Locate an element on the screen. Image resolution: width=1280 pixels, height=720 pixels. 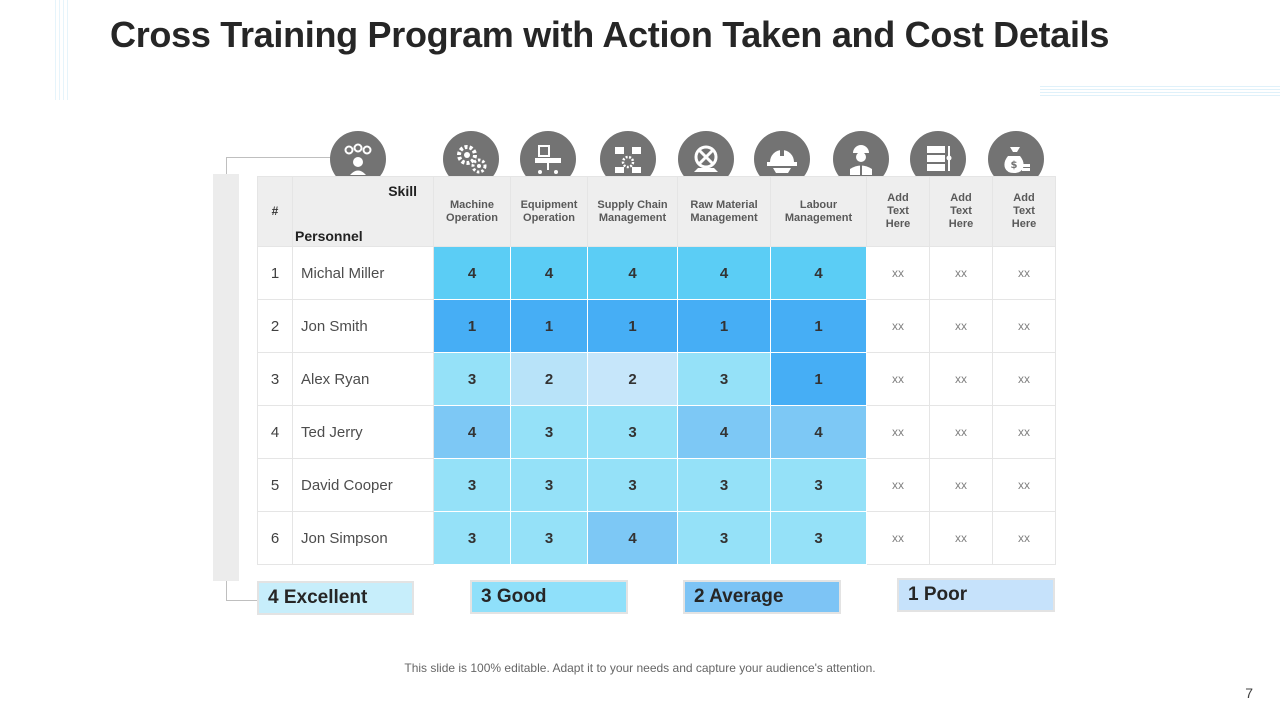
row-number: 3 is located at coordinates (275, 379).